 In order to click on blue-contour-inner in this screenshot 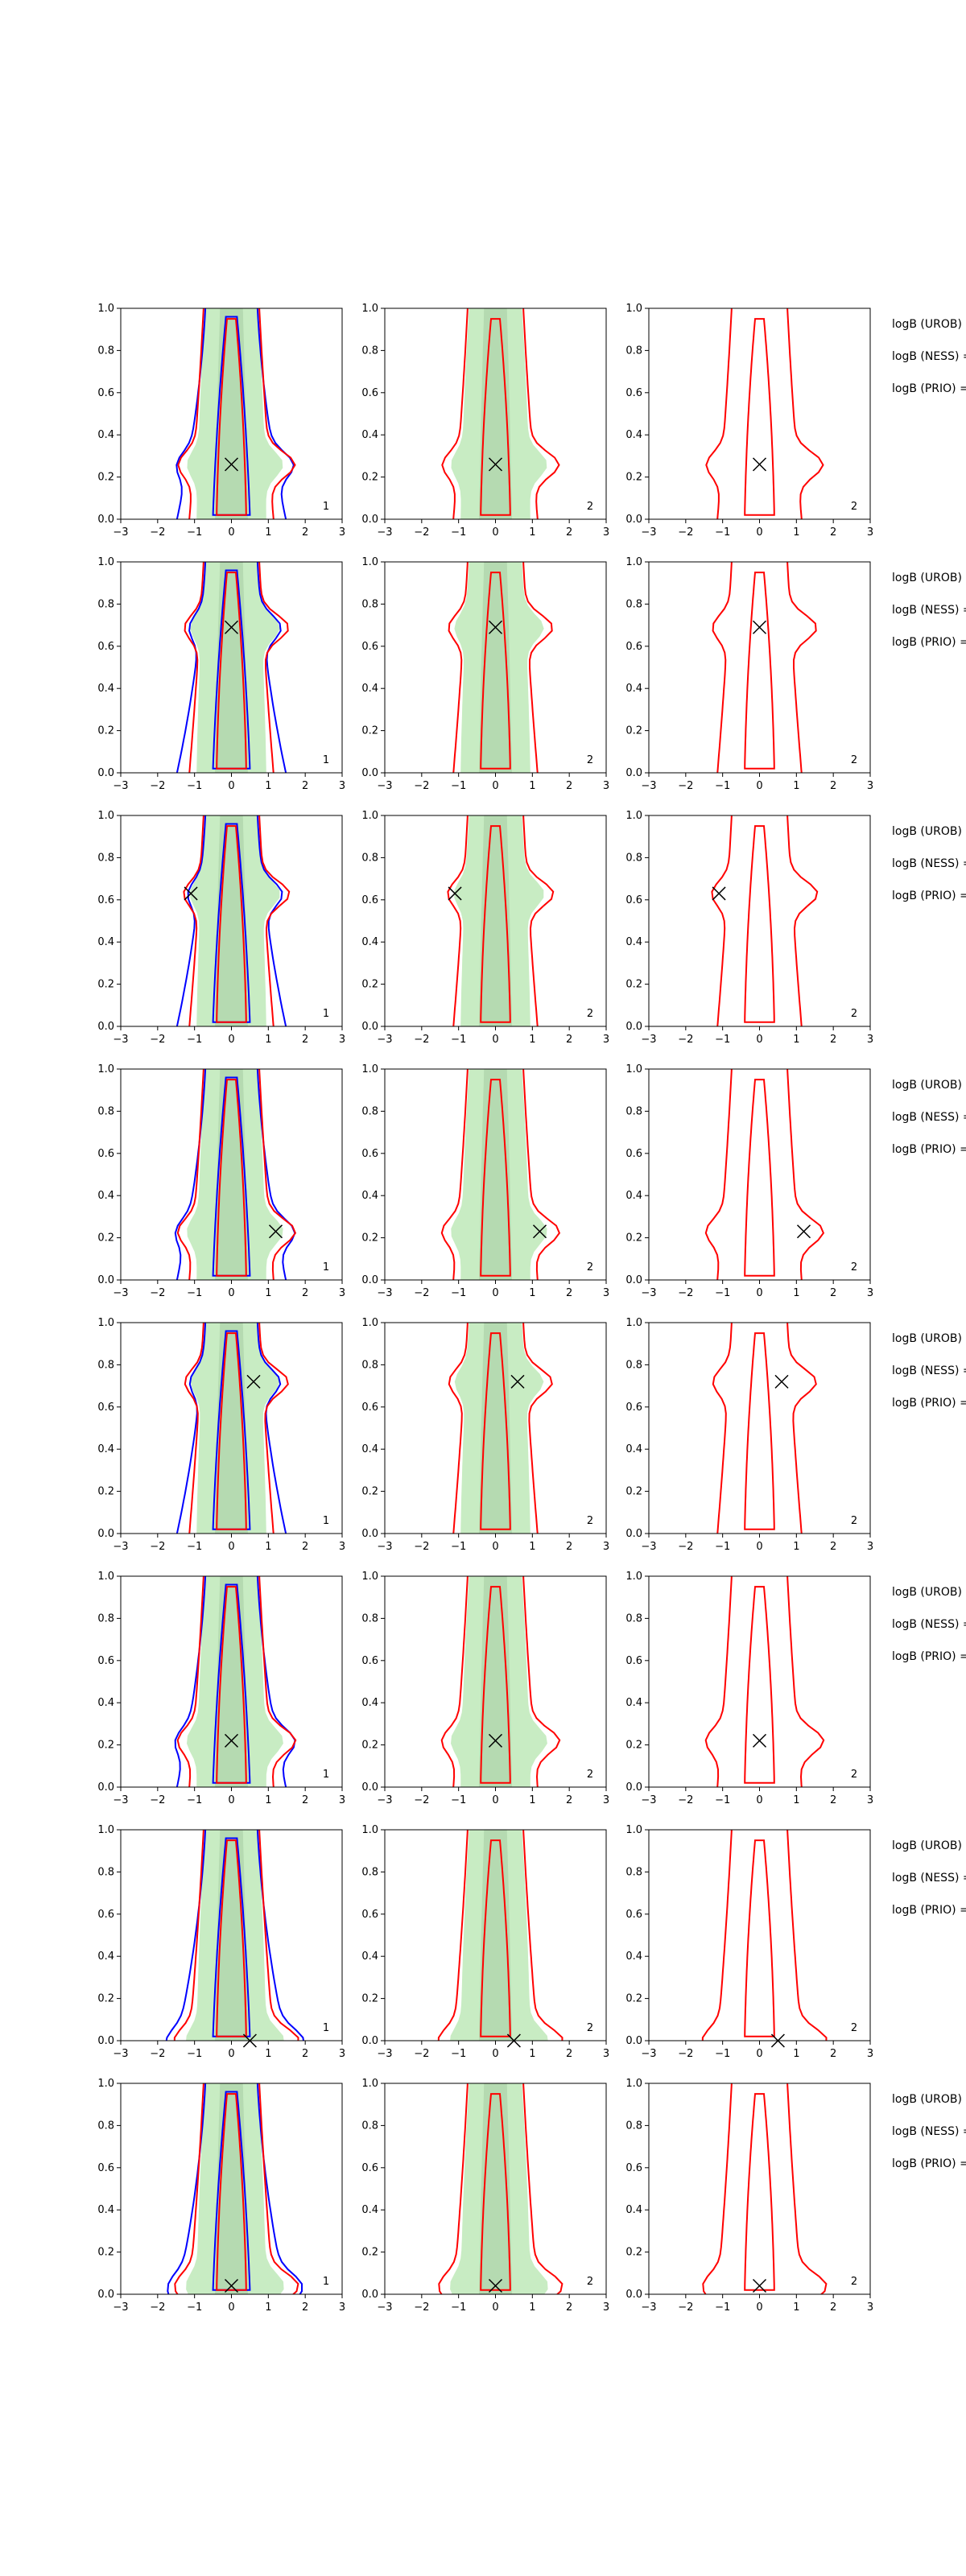, I will do `click(231, 1937)`.